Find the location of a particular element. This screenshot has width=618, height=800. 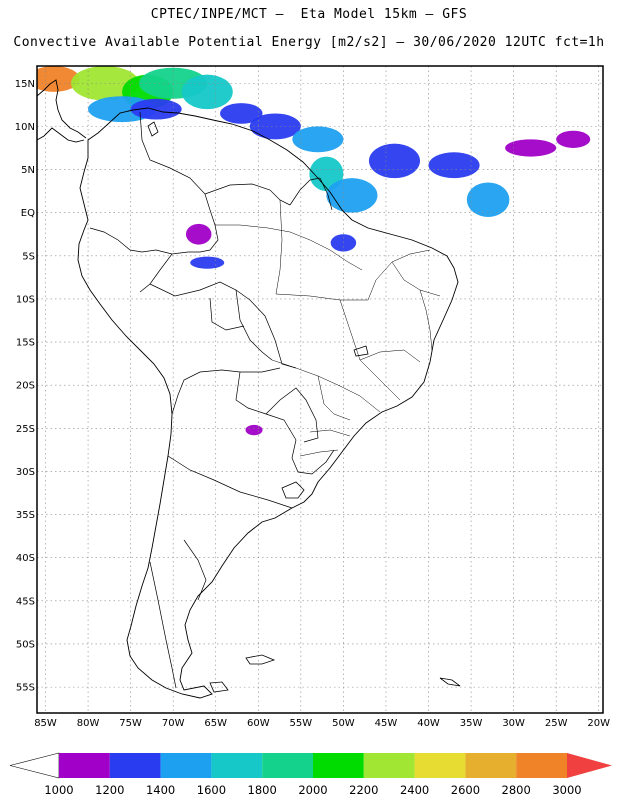

lon-tick-label: 65W is located at coordinates (215, 723).